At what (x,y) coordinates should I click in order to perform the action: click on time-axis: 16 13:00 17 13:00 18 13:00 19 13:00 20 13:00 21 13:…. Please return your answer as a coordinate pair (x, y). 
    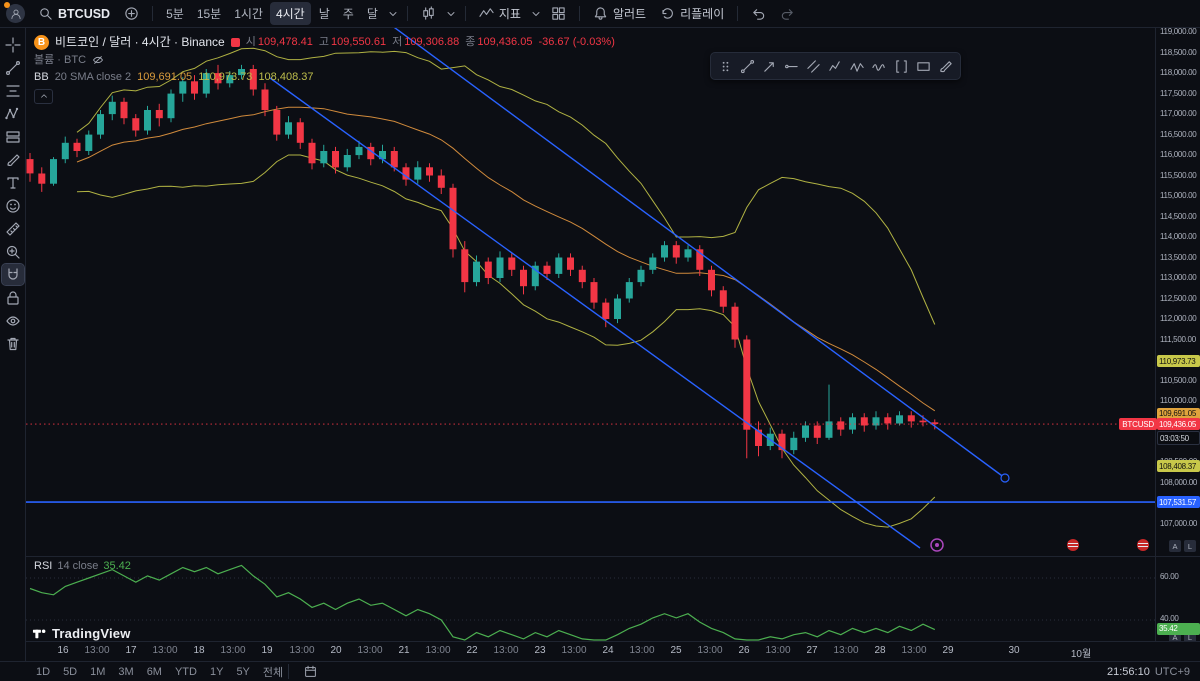
    Looking at the image, I should click on (613, 651).